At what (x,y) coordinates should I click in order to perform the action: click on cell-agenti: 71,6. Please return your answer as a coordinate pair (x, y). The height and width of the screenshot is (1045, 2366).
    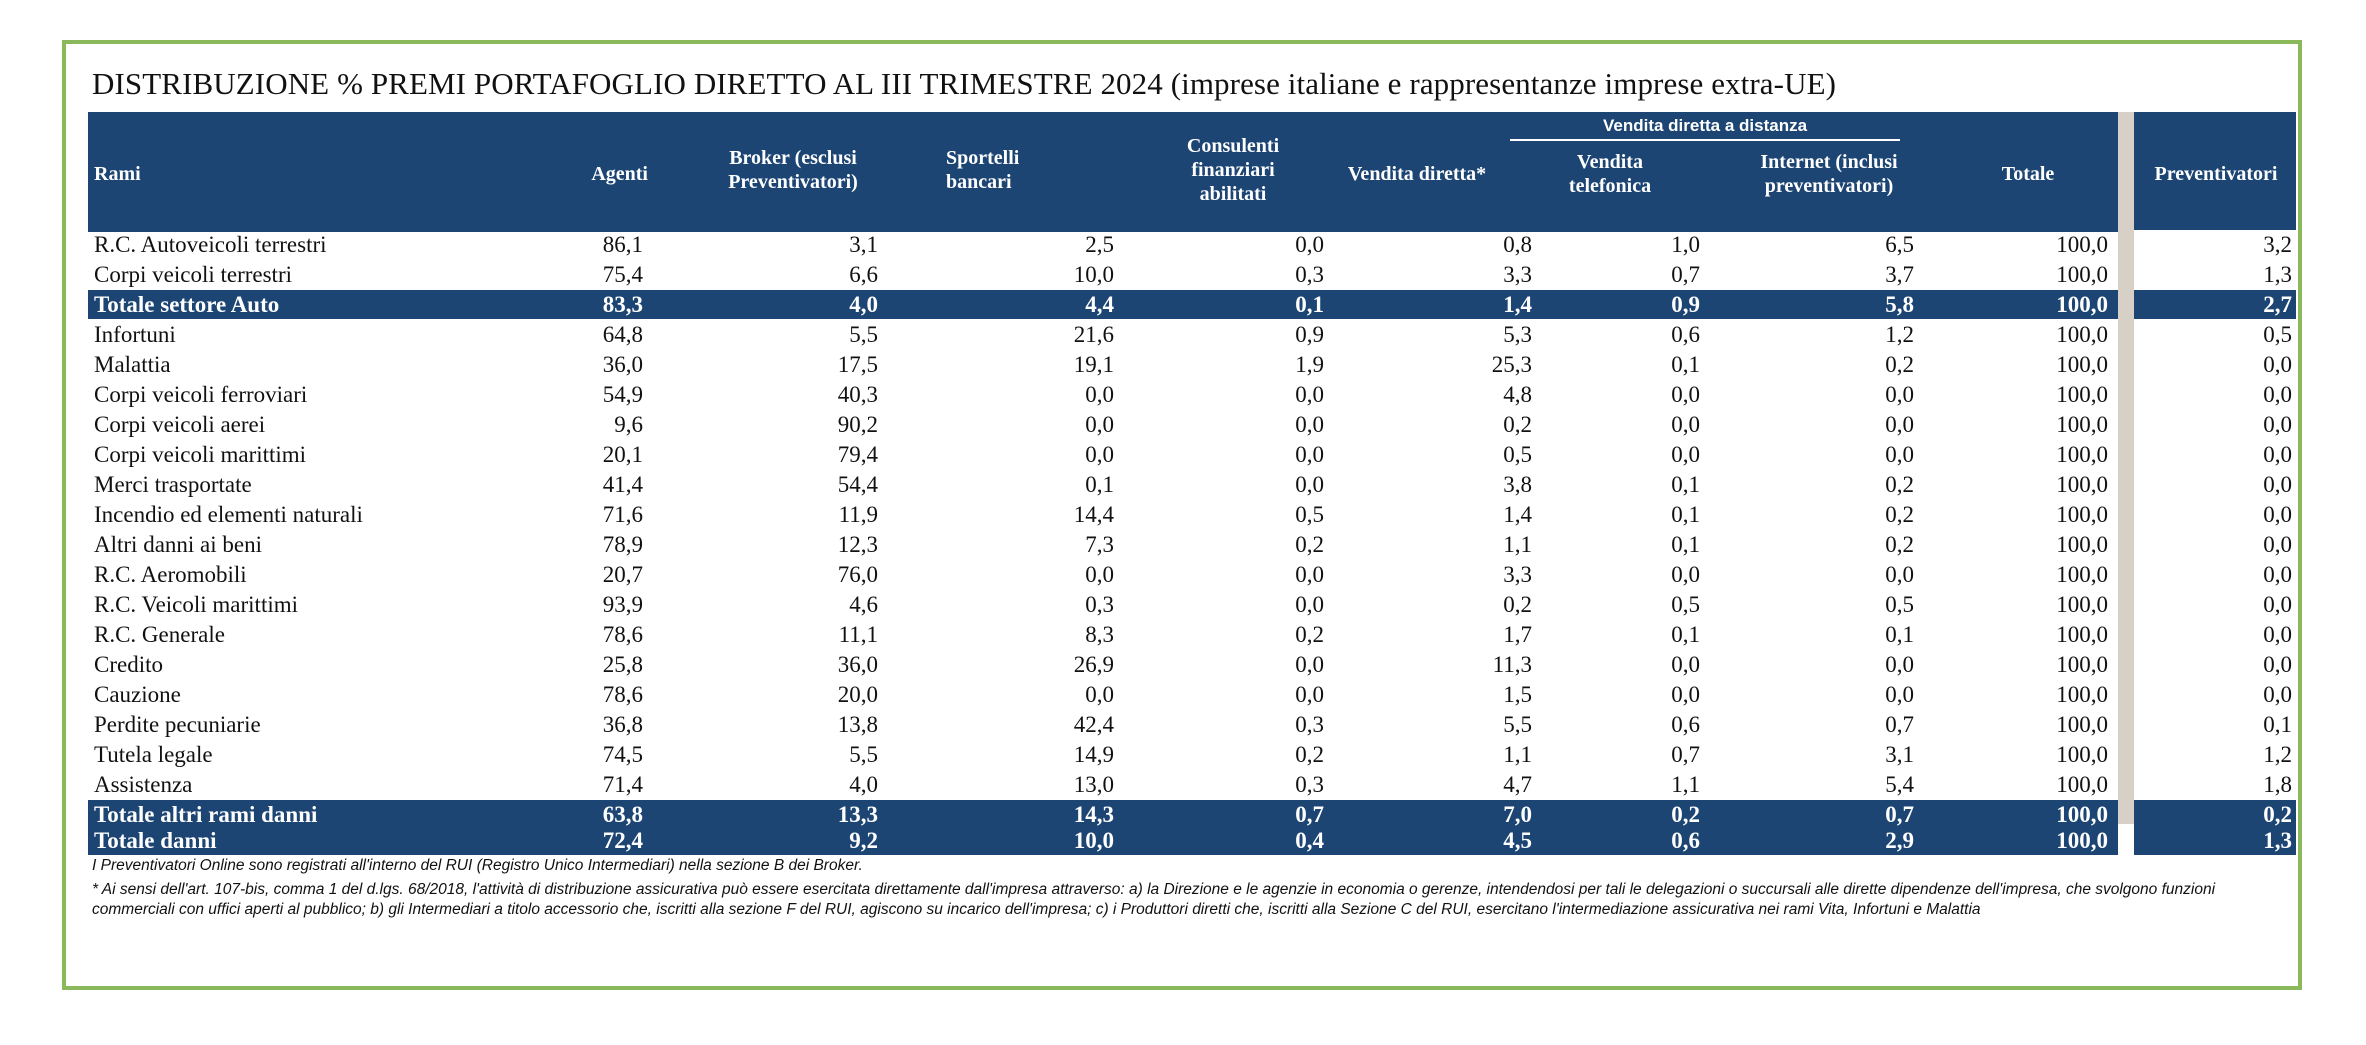
    Looking at the image, I should click on (622, 514).